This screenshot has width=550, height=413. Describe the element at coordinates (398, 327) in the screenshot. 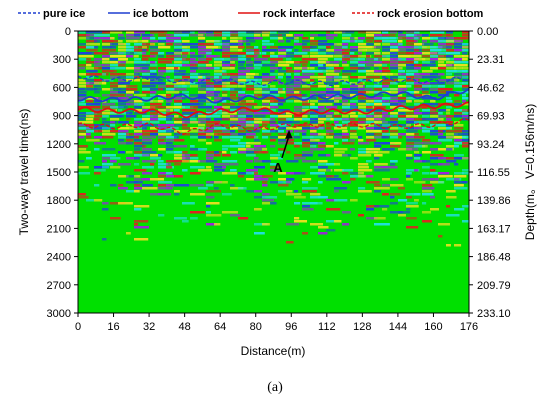

I see `x-tick-label: 144` at that location.